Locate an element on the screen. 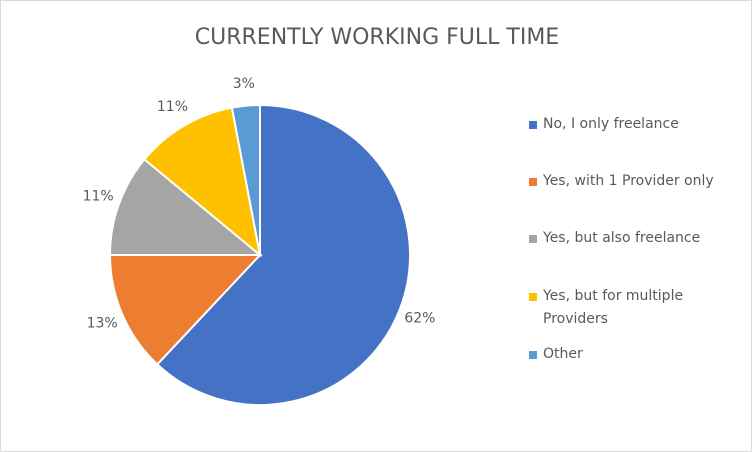 This screenshot has width=752, height=452. legend-item: Yes, with 1 Provider only is located at coordinates (621, 181).